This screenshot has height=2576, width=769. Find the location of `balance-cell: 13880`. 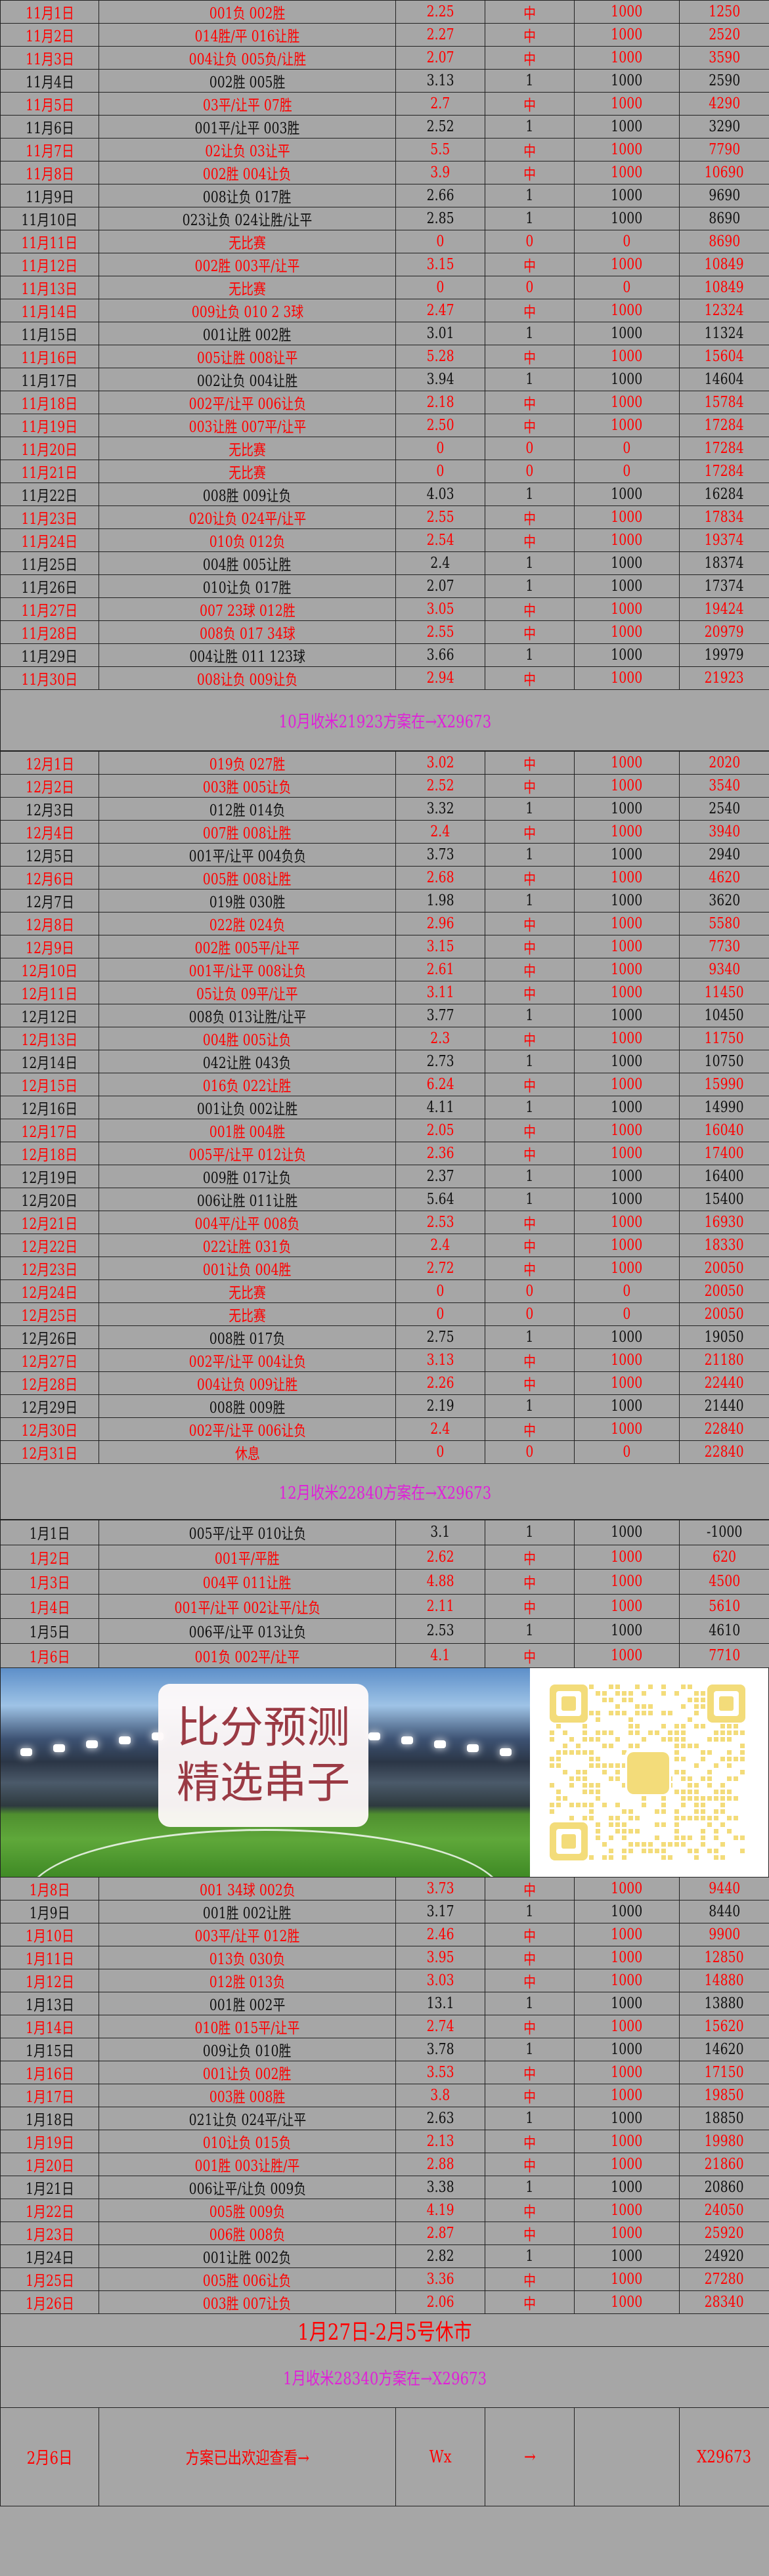

balance-cell: 13880 is located at coordinates (724, 2004).